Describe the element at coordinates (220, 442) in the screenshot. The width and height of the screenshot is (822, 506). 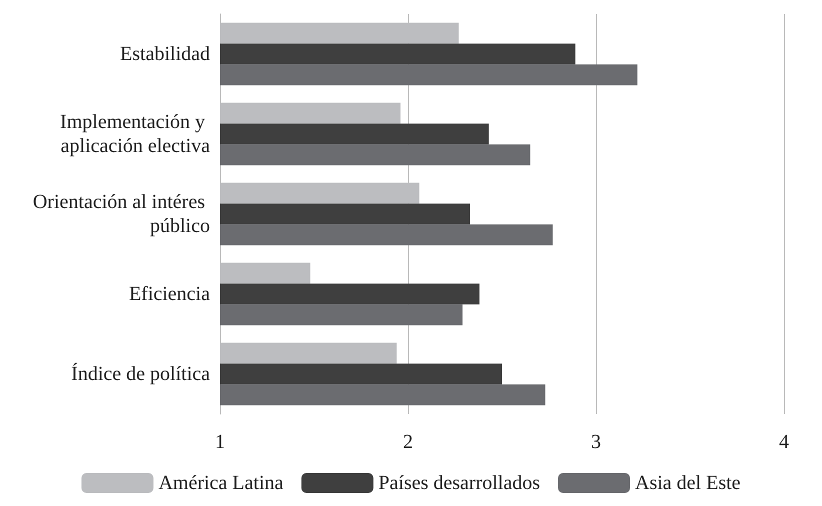
I see `x-tick-label: 1` at that location.